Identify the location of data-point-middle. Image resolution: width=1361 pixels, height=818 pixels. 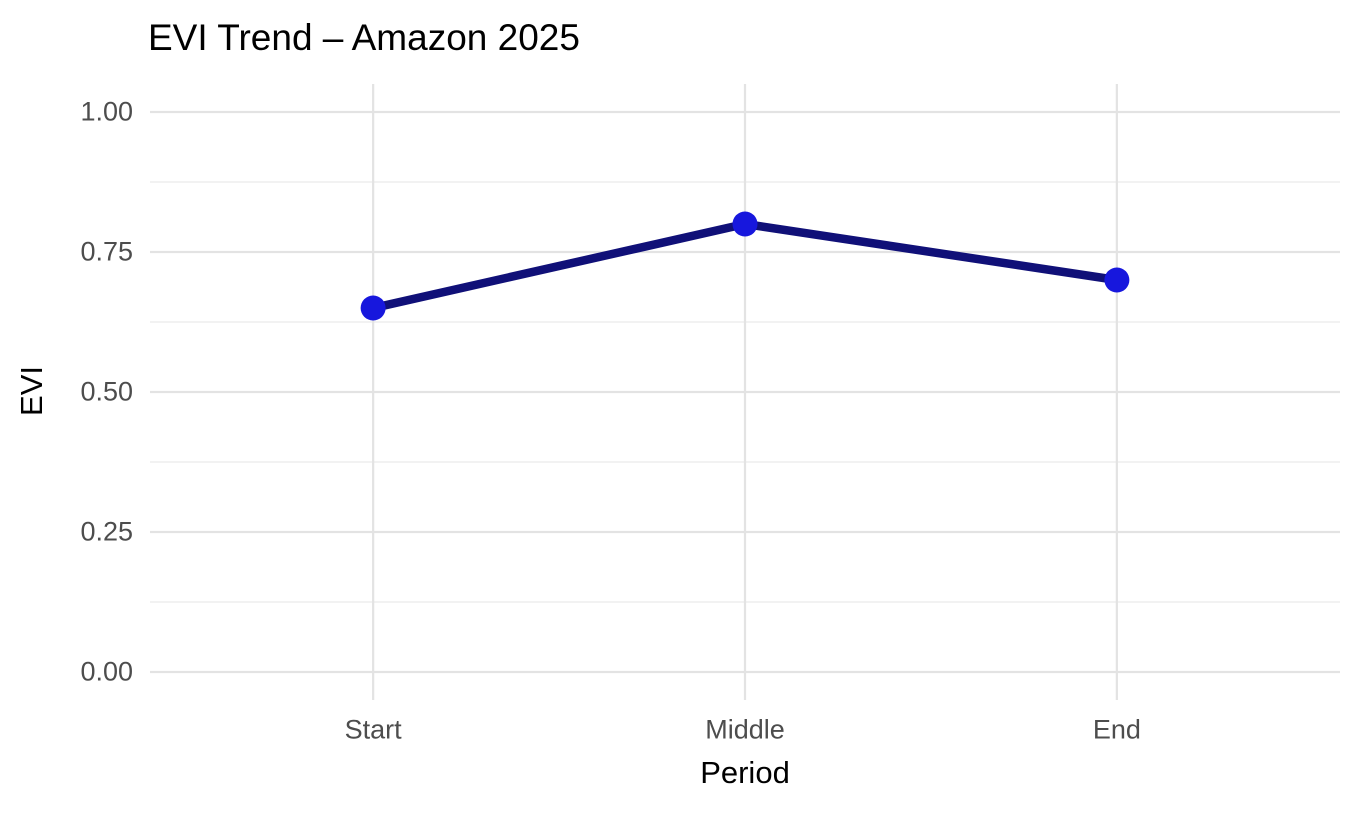
(745, 224).